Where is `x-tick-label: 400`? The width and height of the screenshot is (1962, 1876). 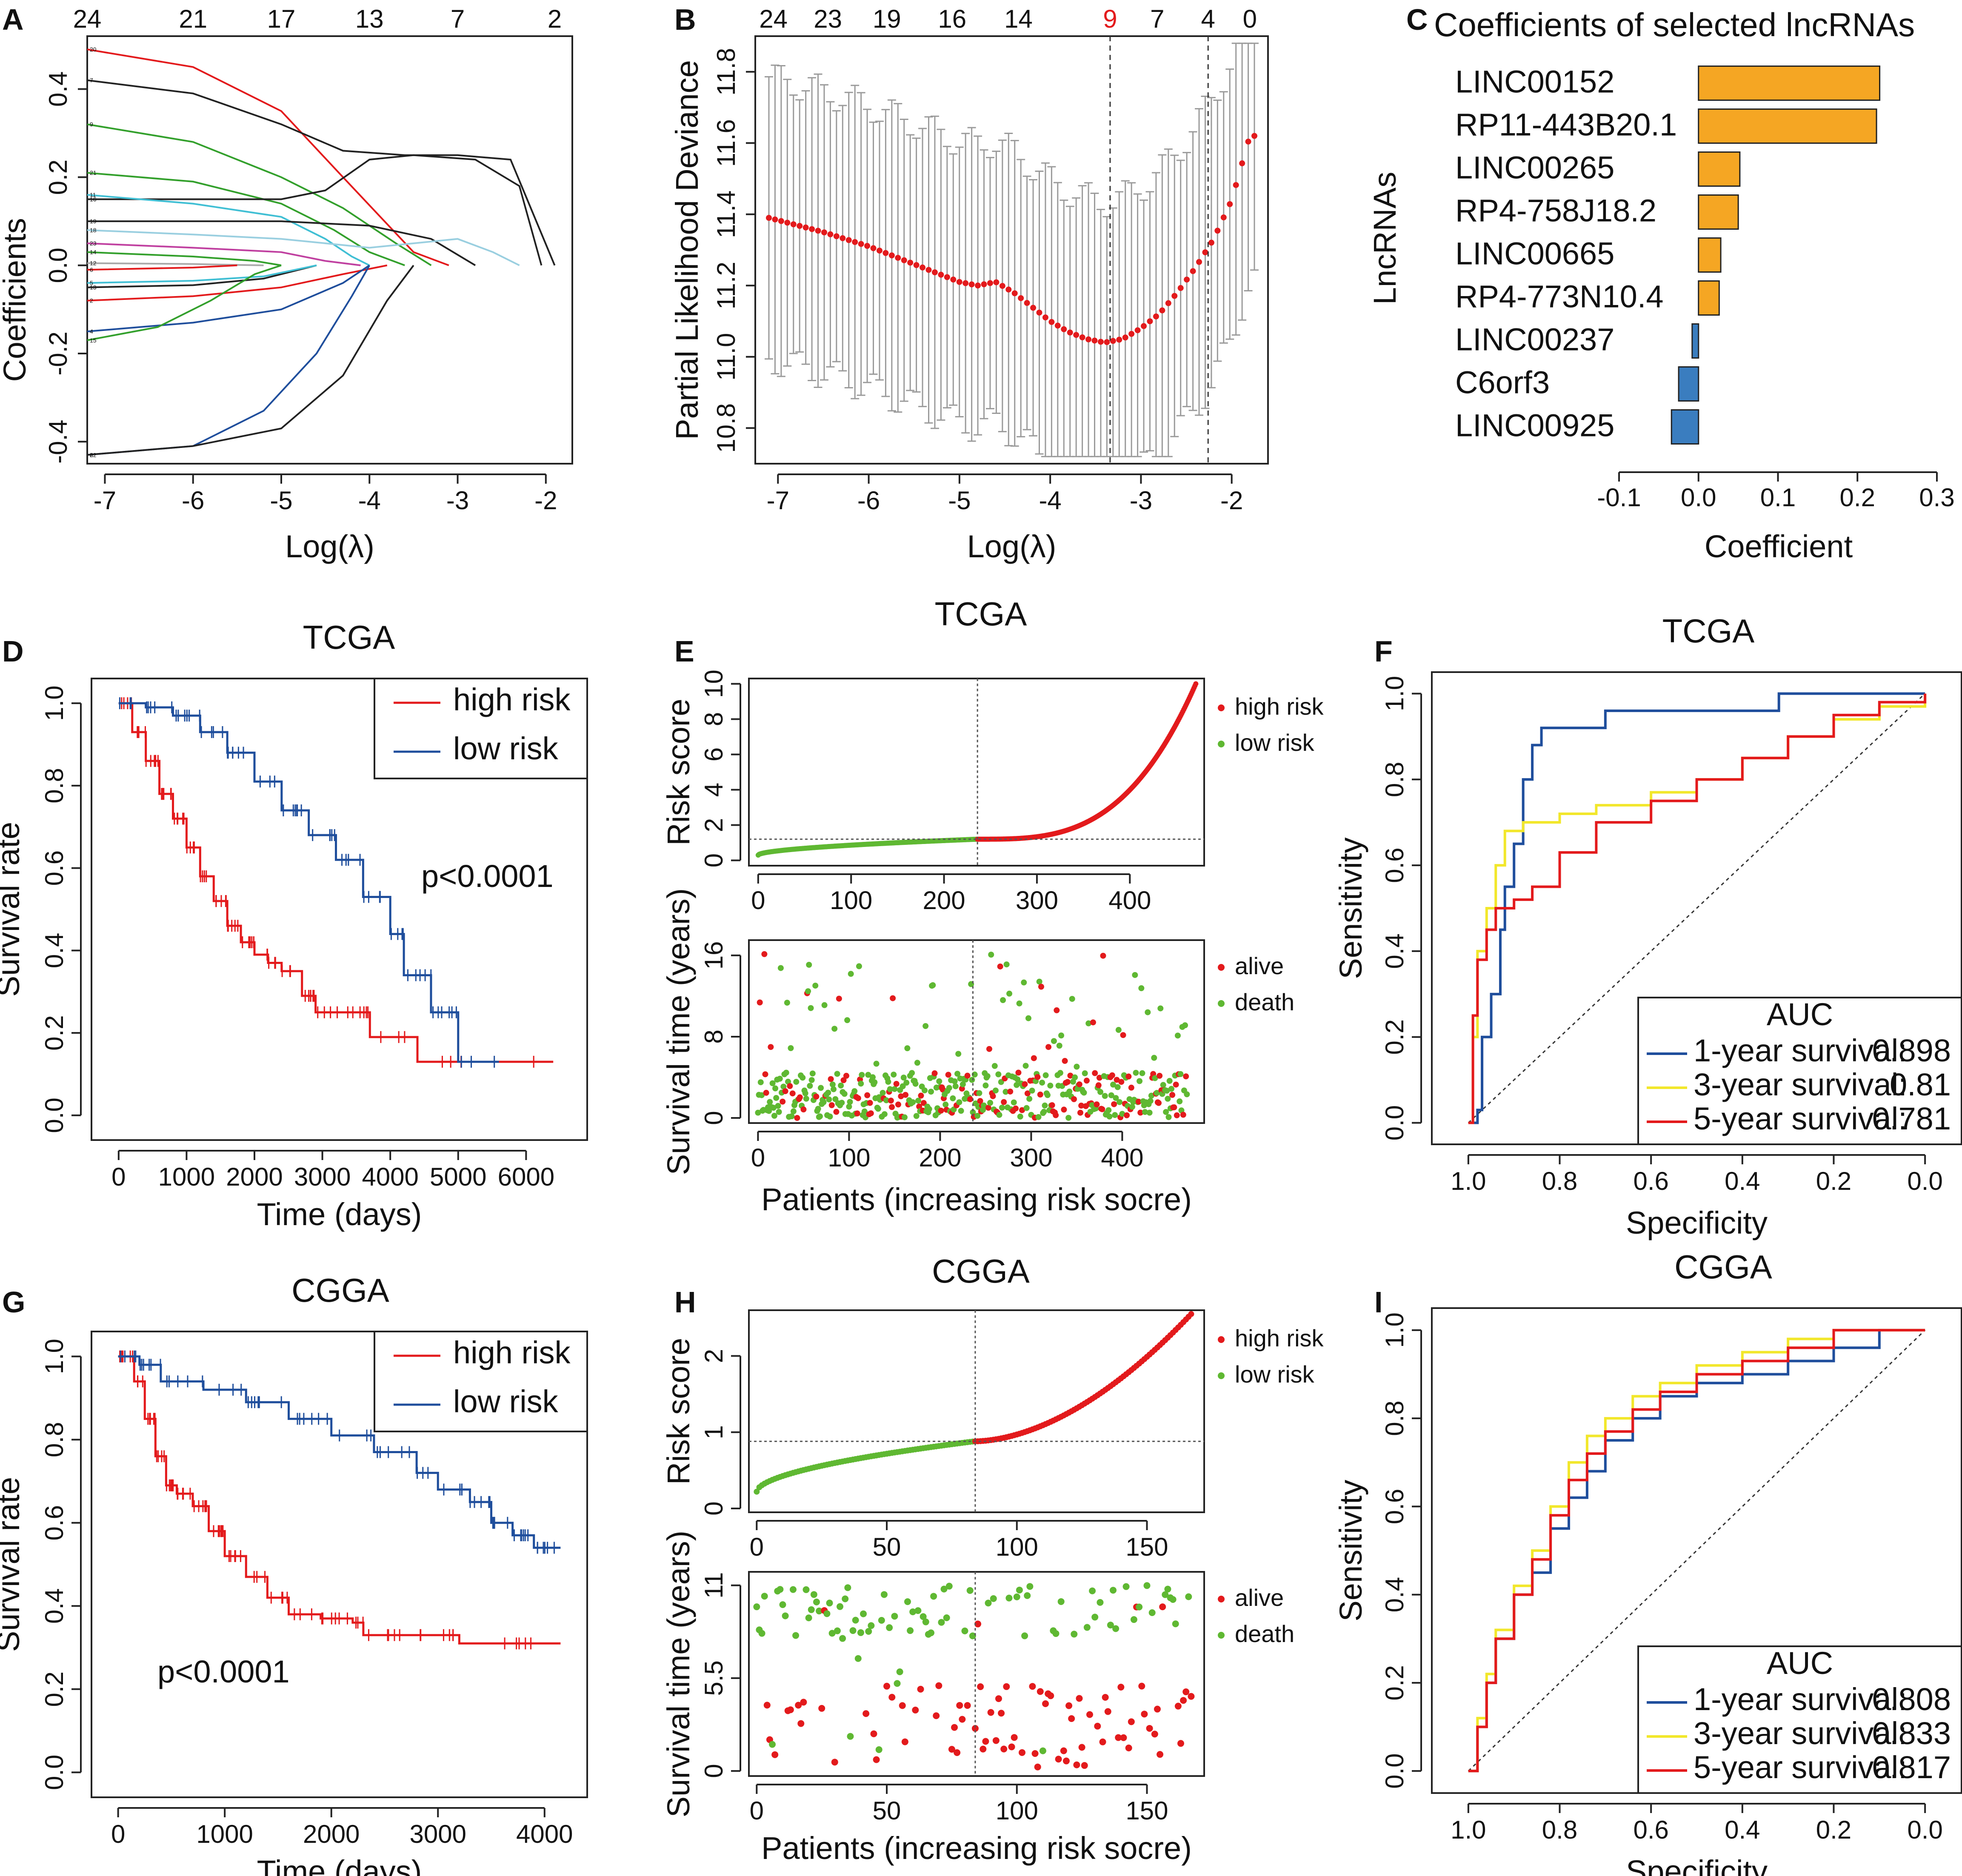
x-tick-label: 400 is located at coordinates (1122, 1157).